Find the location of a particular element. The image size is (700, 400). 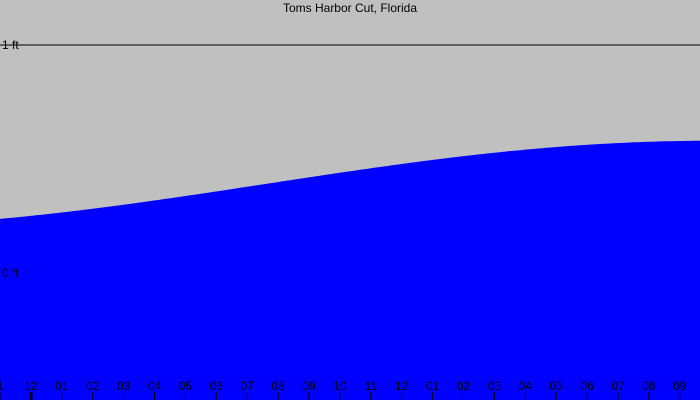

x-axis-tick-label: 10 is located at coordinates (340, 386).